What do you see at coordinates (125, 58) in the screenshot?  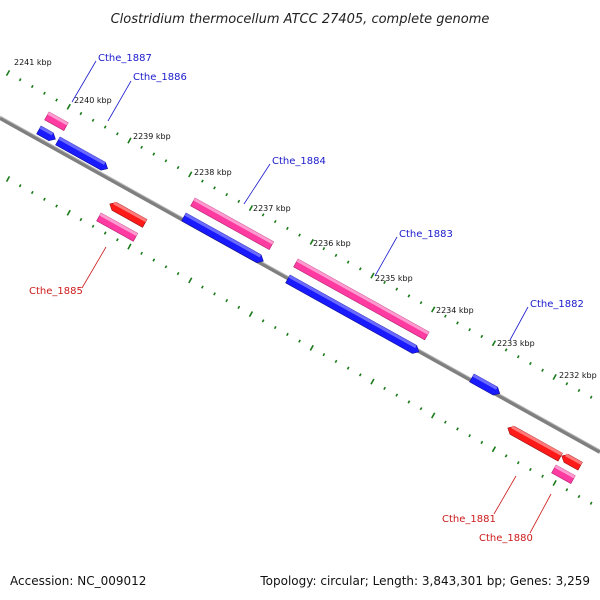 I see `gene-label-cthe-1887: Cthe_1887` at bounding box center [125, 58].